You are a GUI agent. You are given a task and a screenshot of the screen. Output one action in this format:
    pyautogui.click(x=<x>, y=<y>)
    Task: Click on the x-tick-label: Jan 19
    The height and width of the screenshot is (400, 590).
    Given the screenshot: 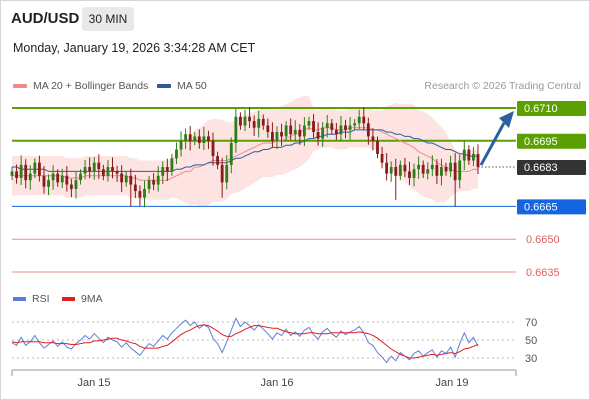 What is the action you would take?
    pyautogui.click(x=451, y=383)
    